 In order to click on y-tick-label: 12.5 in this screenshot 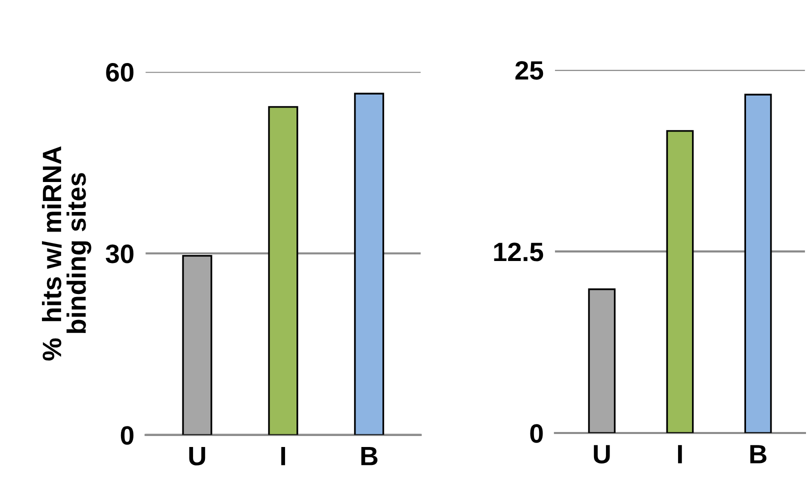, I will do `click(519, 252)`.